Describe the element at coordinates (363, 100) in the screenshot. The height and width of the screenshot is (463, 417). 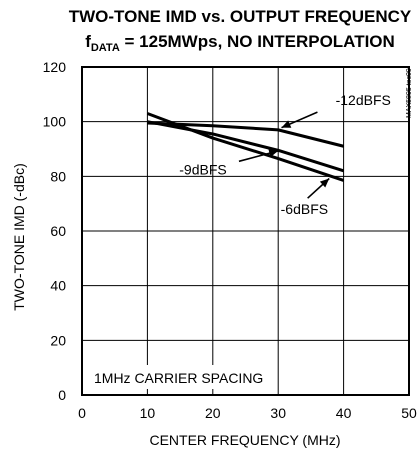
I see `series-label-0: -12dBFS` at that location.